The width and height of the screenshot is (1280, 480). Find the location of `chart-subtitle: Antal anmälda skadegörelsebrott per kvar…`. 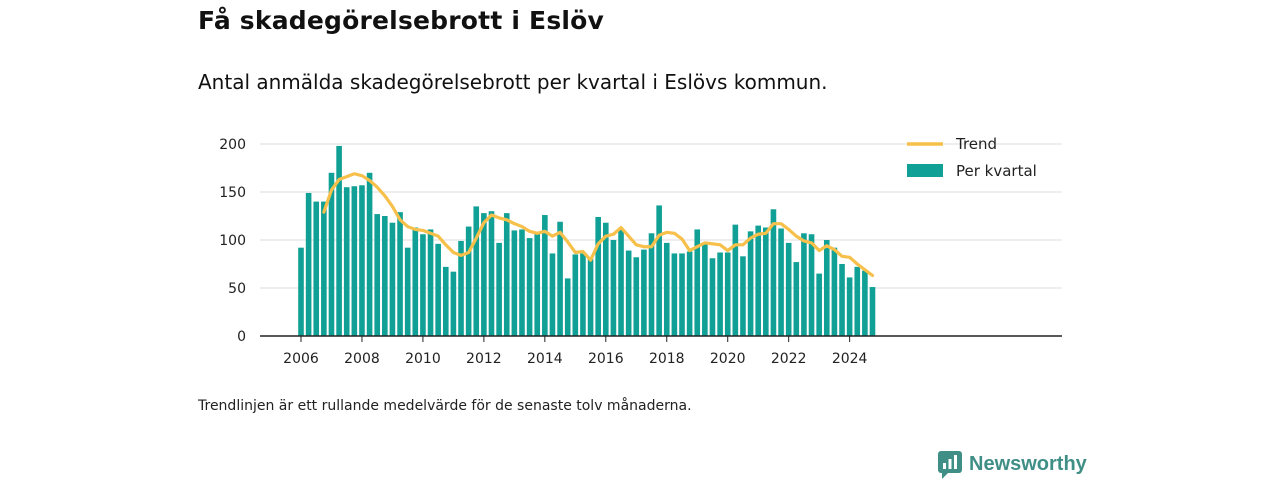

chart-subtitle: Antal anmälda skadegörelsebrott per kvar… is located at coordinates (513, 82).